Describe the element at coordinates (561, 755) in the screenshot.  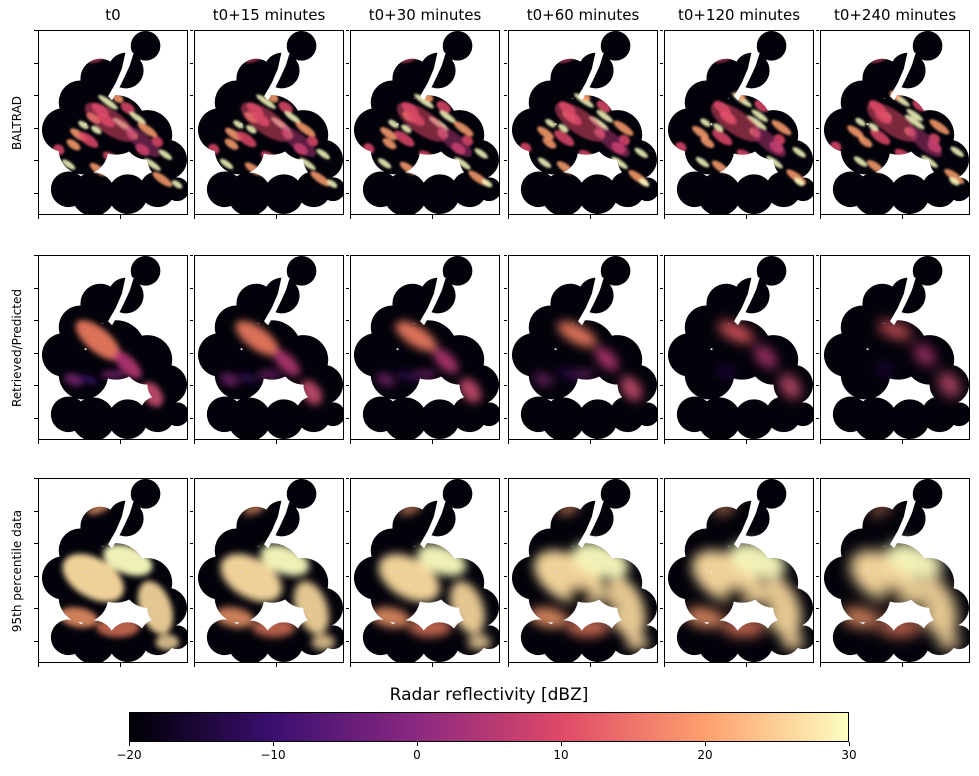
I see `colorbar-tick-label: 10` at that location.